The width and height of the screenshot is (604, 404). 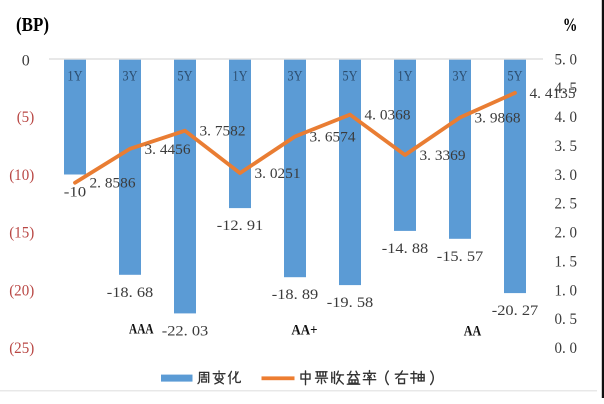 I want to click on svg-text: 4. 0, so click(x=566, y=117).